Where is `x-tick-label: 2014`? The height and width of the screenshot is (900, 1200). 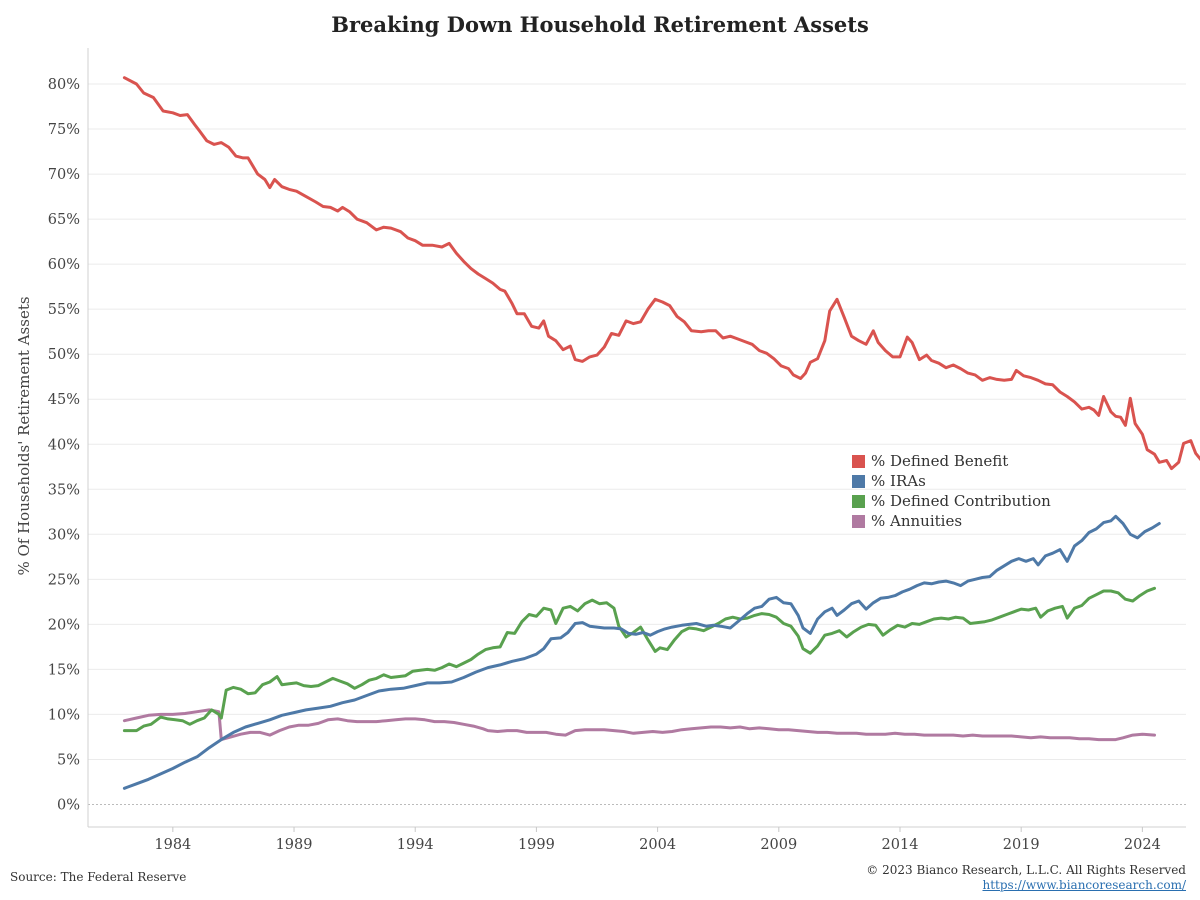
x-tick-label: 2014 is located at coordinates (900, 845).